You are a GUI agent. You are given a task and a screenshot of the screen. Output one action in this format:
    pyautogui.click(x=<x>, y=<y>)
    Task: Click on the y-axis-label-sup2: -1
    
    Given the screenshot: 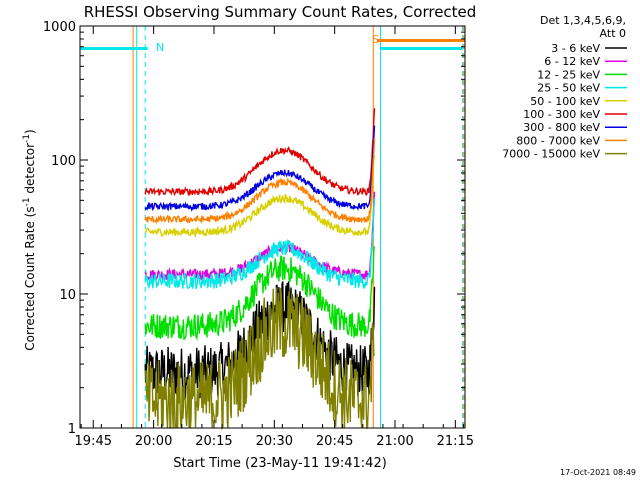 What is the action you would take?
    pyautogui.click(x=27, y=138)
    